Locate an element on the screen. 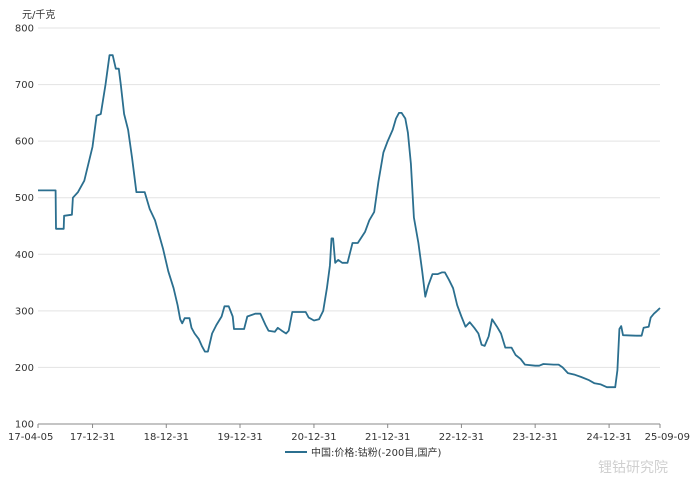 This screenshot has height=485, width=700. y-axis-ticks: 100 200 300 400 500 600 700 800 is located at coordinates (24, 227).